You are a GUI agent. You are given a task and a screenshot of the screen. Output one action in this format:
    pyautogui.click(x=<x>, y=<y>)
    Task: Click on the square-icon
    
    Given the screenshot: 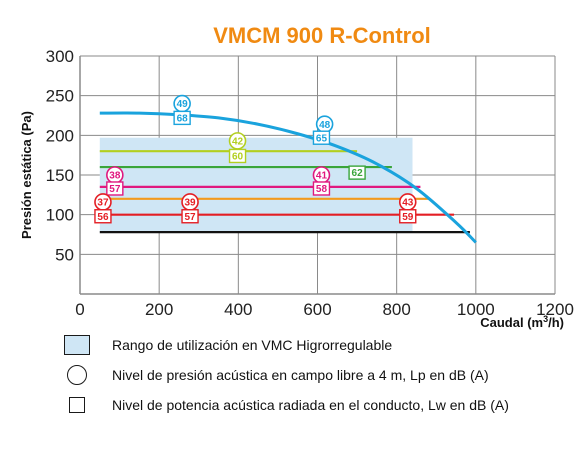 What is the action you would take?
    pyautogui.click(x=77, y=405)
    